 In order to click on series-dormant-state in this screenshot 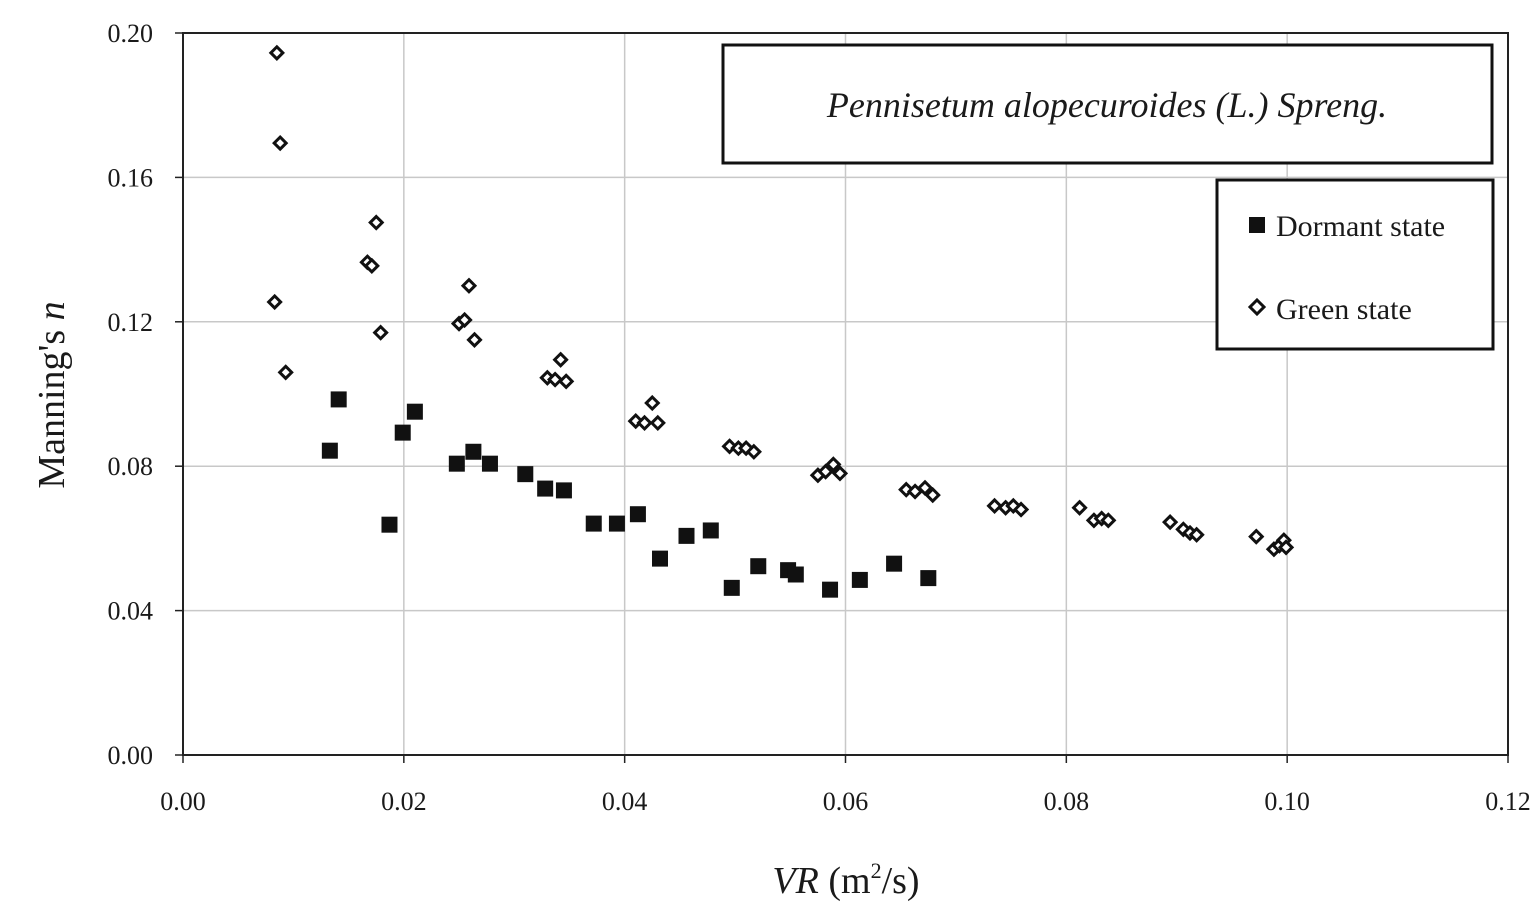, I will do `click(629, 494)`.